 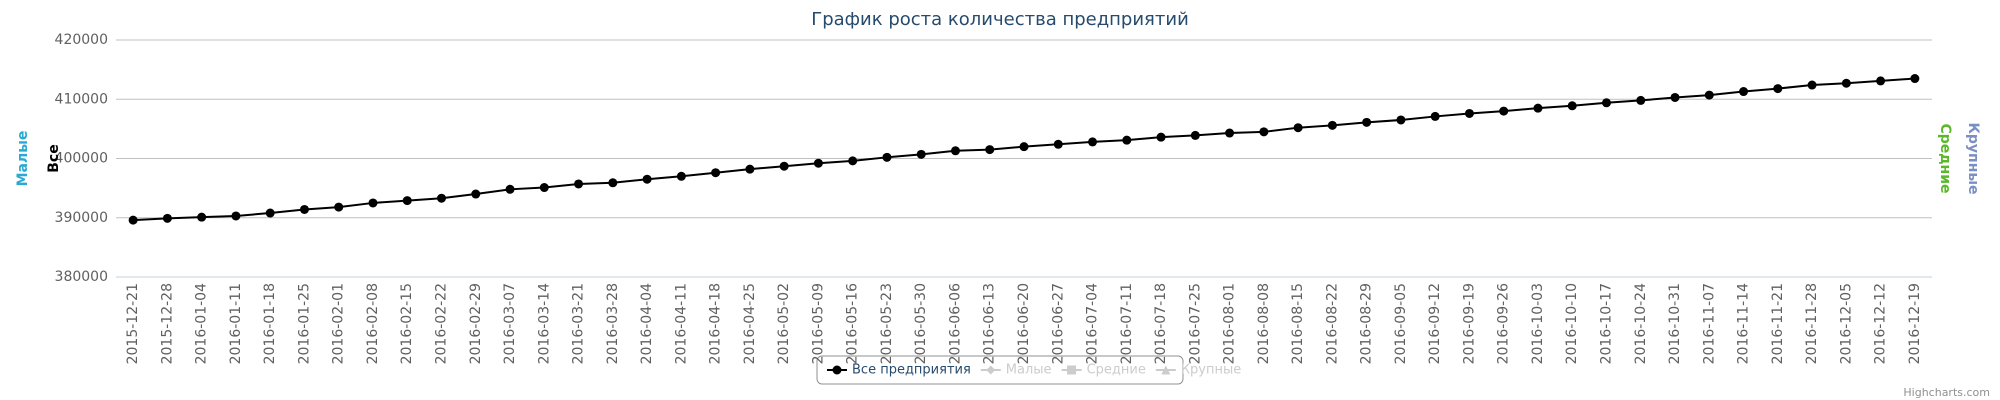 I want to click on x-tick-label: 2016-04-18, so click(x=716, y=323).